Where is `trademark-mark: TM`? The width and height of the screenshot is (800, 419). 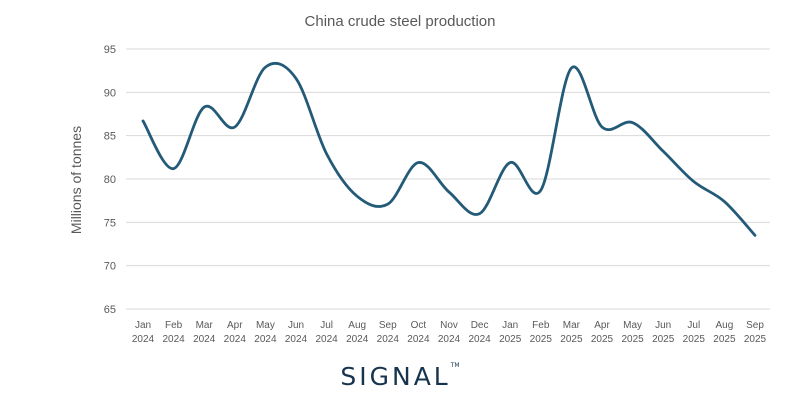
trademark-mark: TM is located at coordinates (455, 365).